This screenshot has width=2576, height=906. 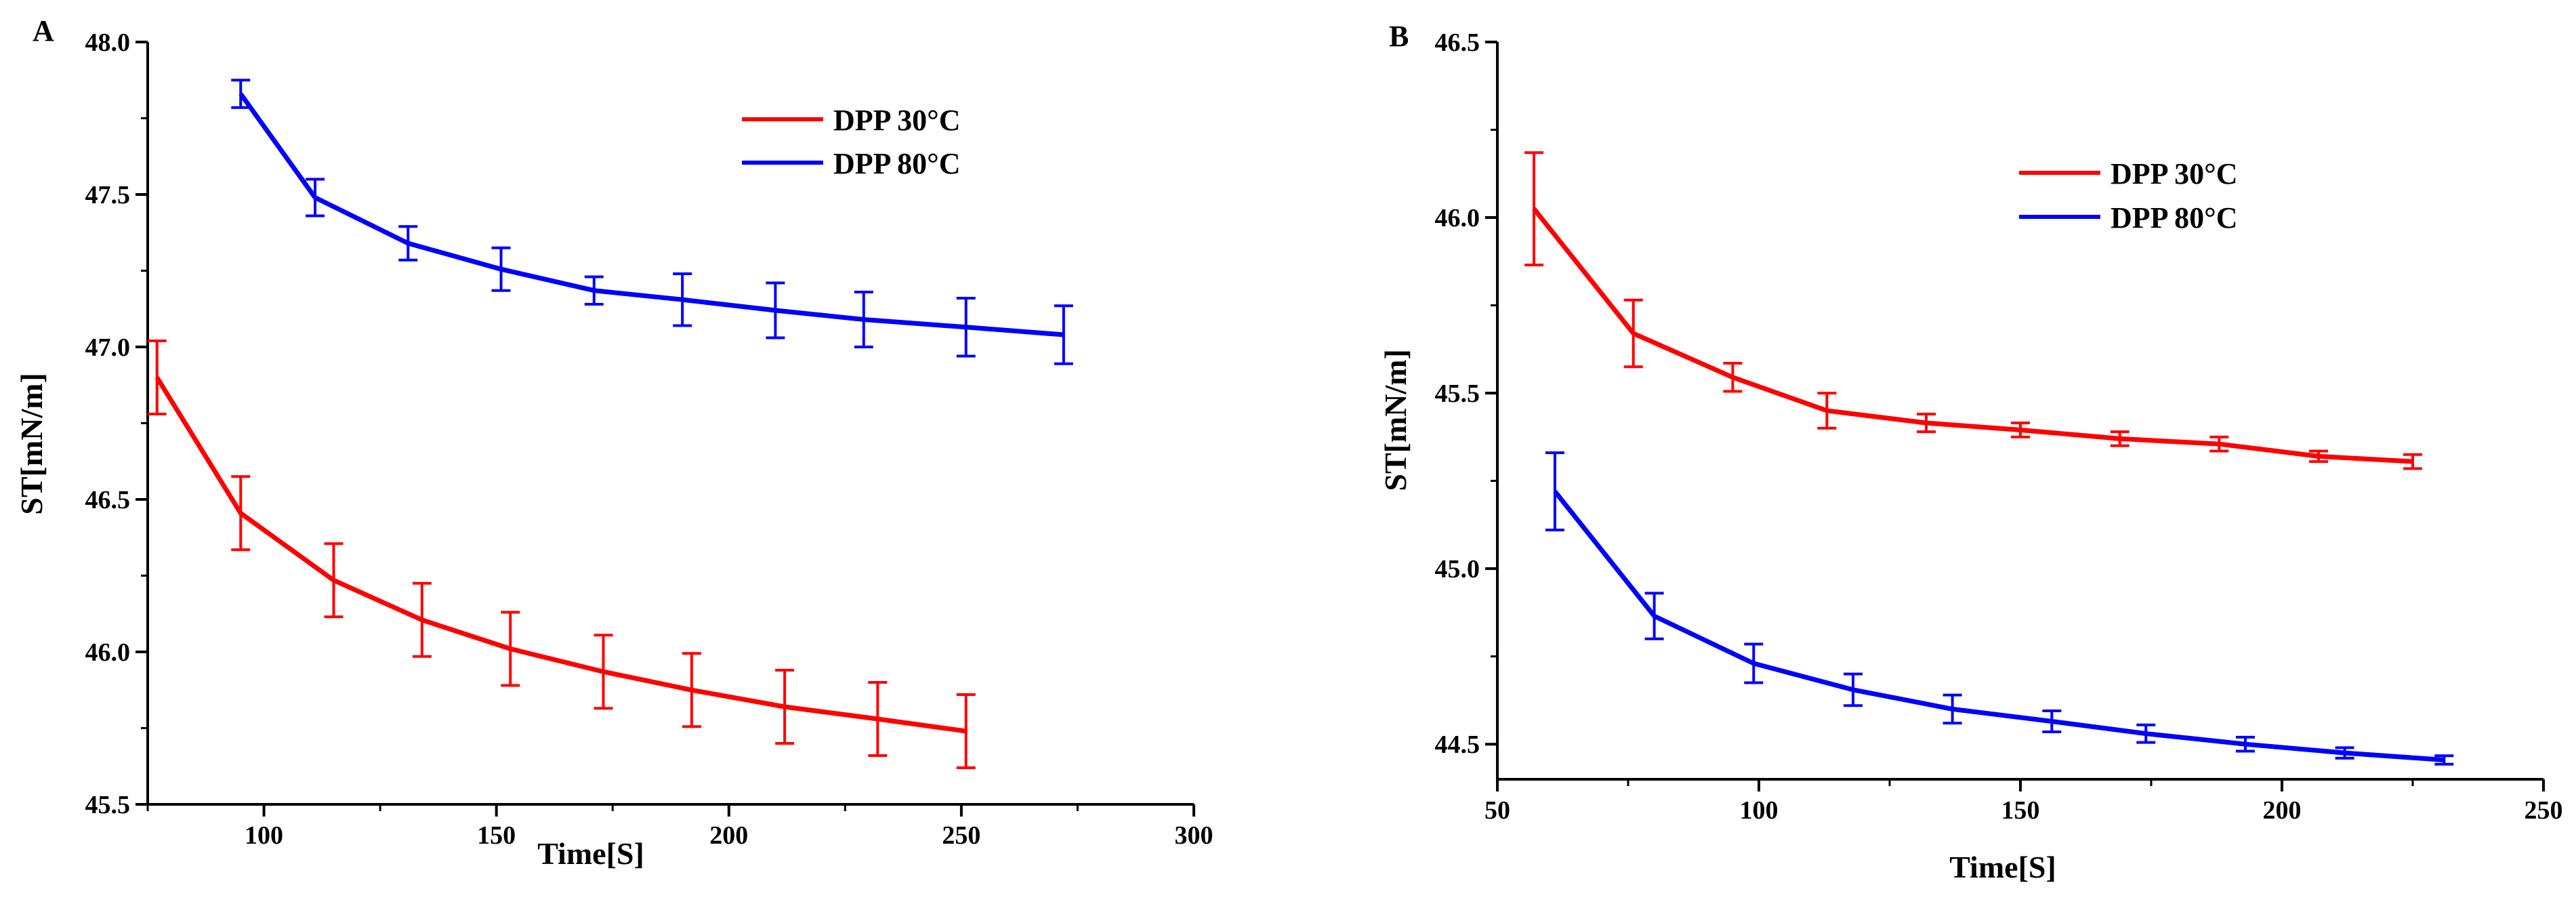 What do you see at coordinates (2174, 174) in the screenshot?
I see `legend-label-dpp-30-b: DPP 30°C` at bounding box center [2174, 174].